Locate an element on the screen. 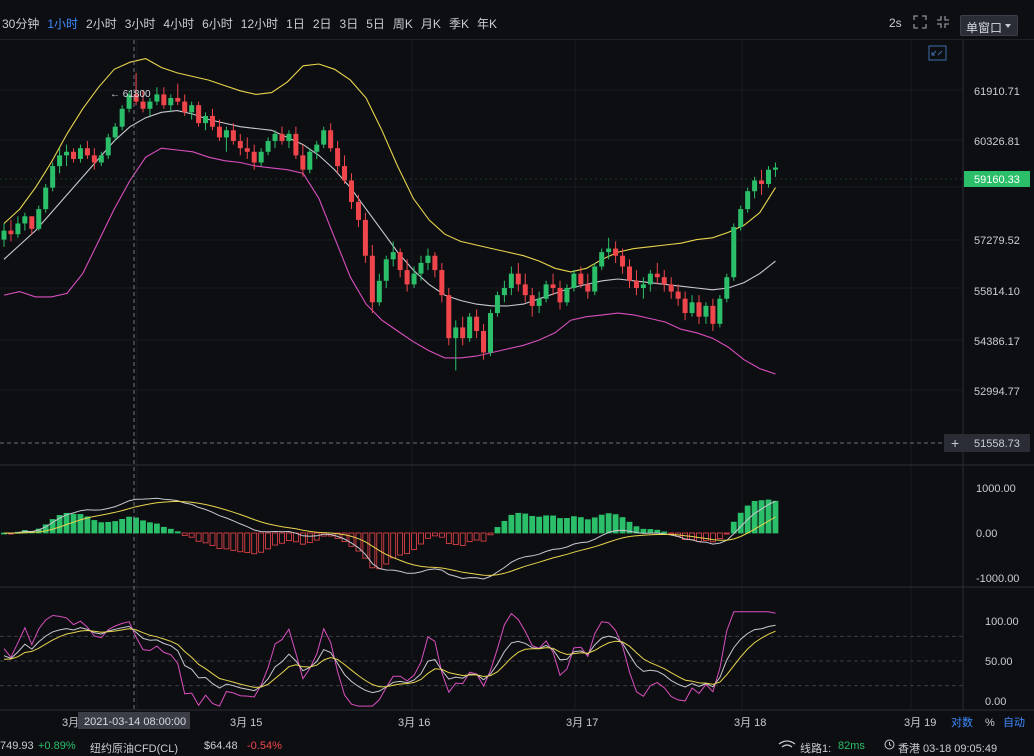 This screenshot has height=756, width=1034. interval-tab: 月K is located at coordinates (430, 24).